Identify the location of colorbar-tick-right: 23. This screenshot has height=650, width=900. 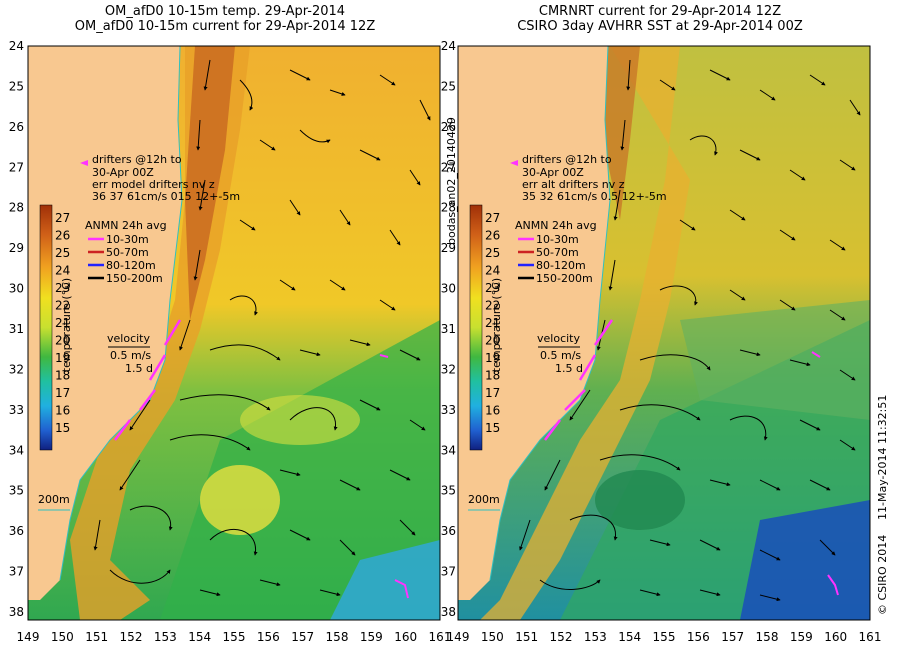
(492, 288).